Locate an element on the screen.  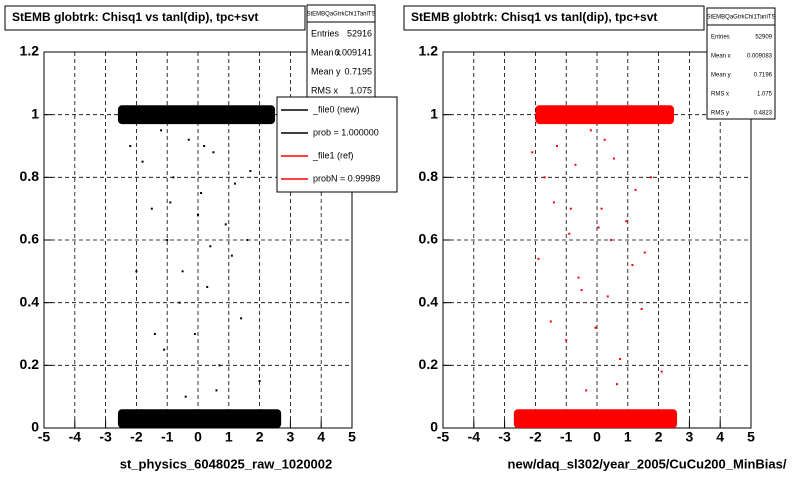
x-tick-label: -4 is located at coordinates (75, 437).